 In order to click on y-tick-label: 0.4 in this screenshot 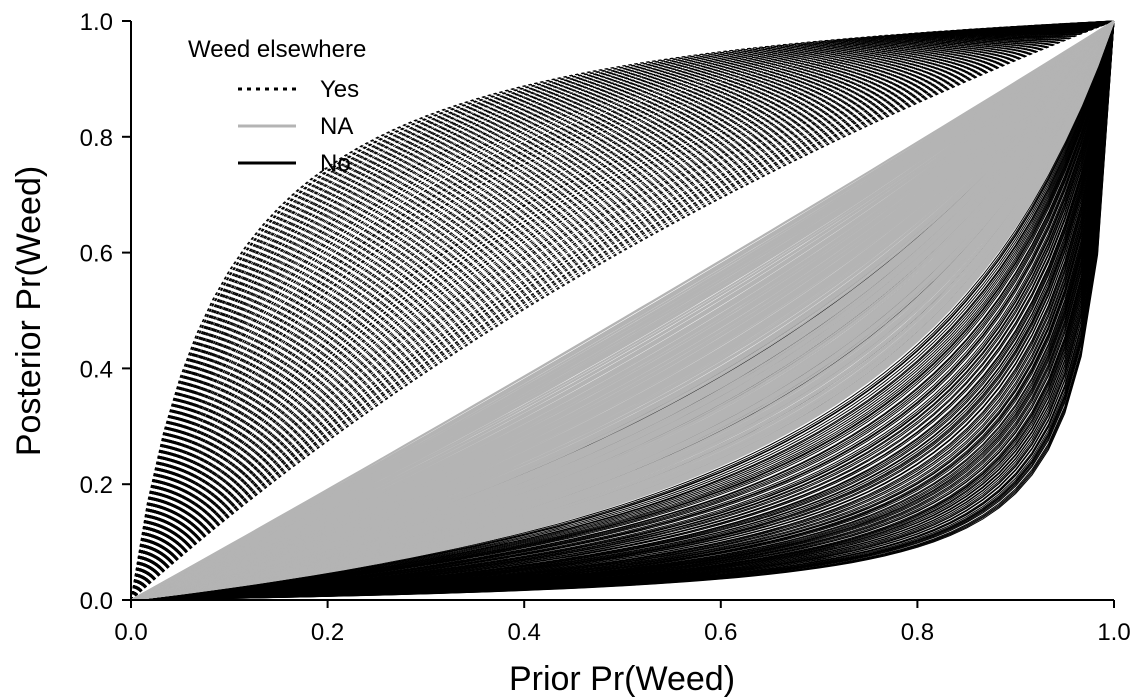, I will do `click(96, 369)`.